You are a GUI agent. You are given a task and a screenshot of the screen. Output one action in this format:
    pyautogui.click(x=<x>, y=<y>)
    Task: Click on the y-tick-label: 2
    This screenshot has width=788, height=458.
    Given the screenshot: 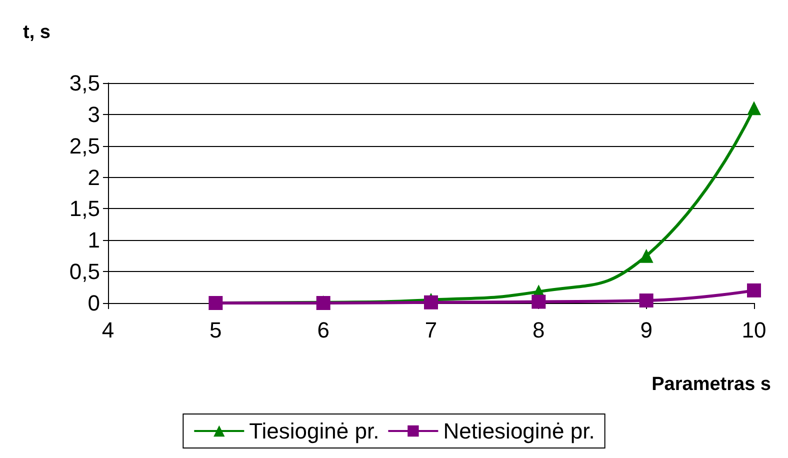 What is the action you would take?
    pyautogui.click(x=94, y=177)
    